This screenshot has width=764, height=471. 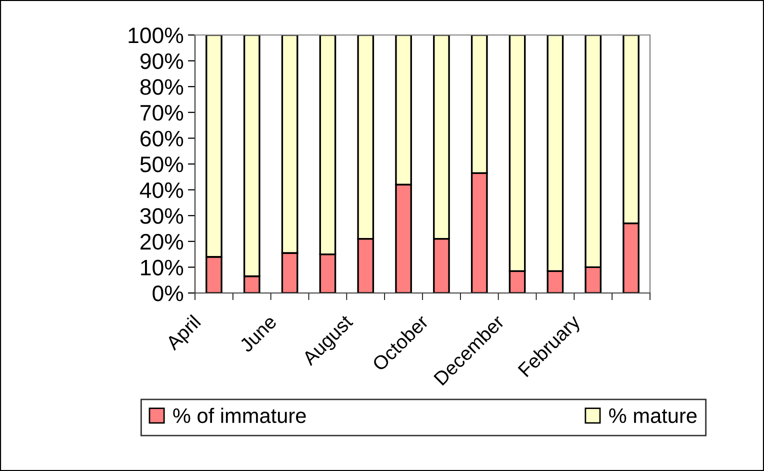 I want to click on y-tick-label: 90%, so click(x=162, y=61).